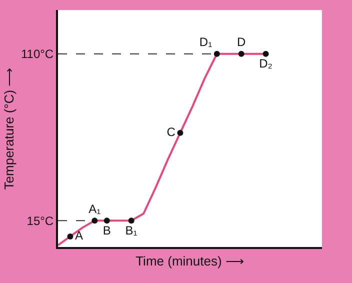  Describe the element at coordinates (241, 42) in the screenshot. I see `data-label: D` at that location.